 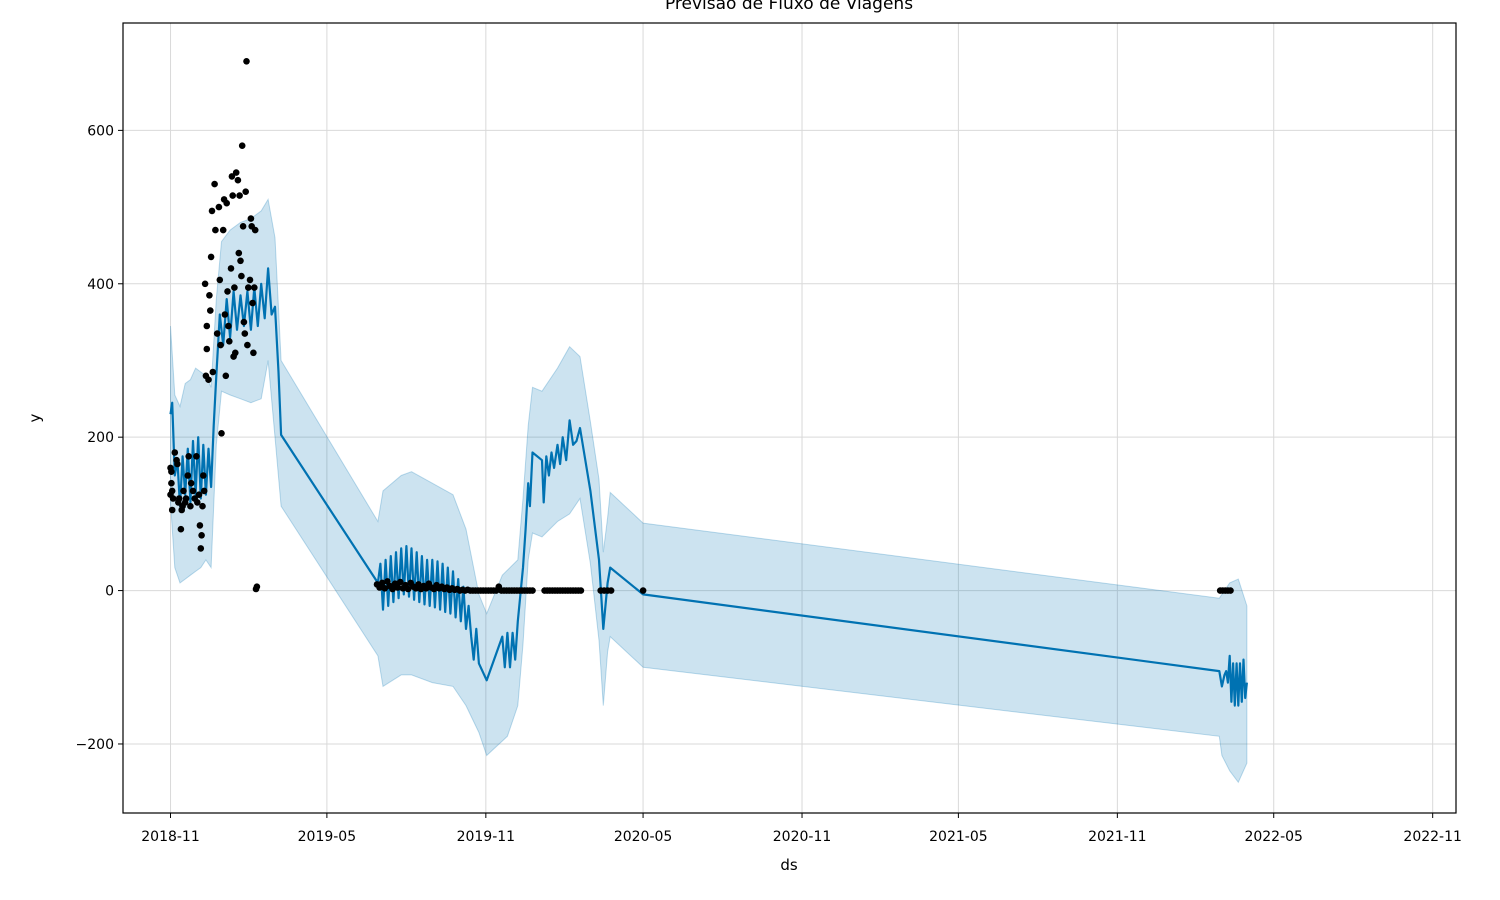 I want to click on x-tick-label: 2019-05, so click(x=327, y=837).